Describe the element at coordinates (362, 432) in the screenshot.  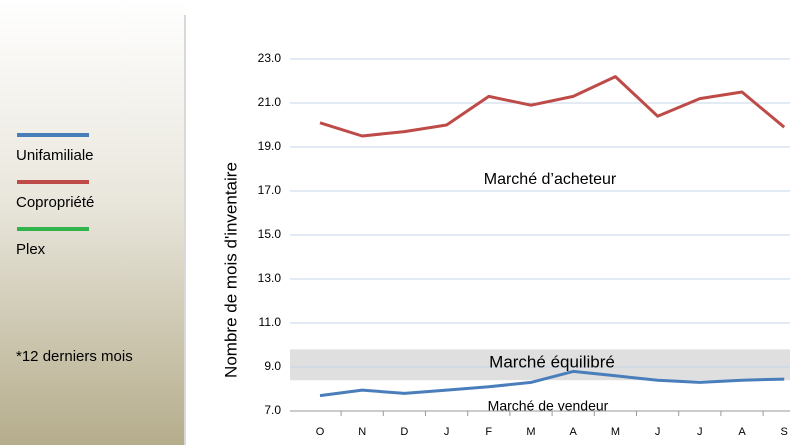
I see `x-tick-label: N` at that location.